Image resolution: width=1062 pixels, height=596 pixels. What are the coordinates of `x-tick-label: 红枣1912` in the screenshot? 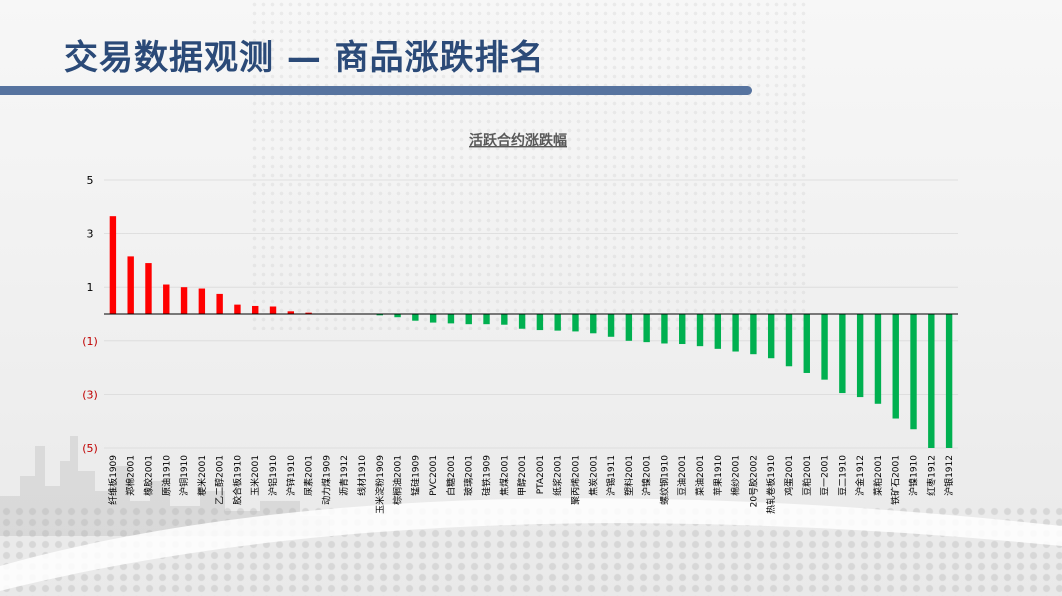 It's located at (931, 475).